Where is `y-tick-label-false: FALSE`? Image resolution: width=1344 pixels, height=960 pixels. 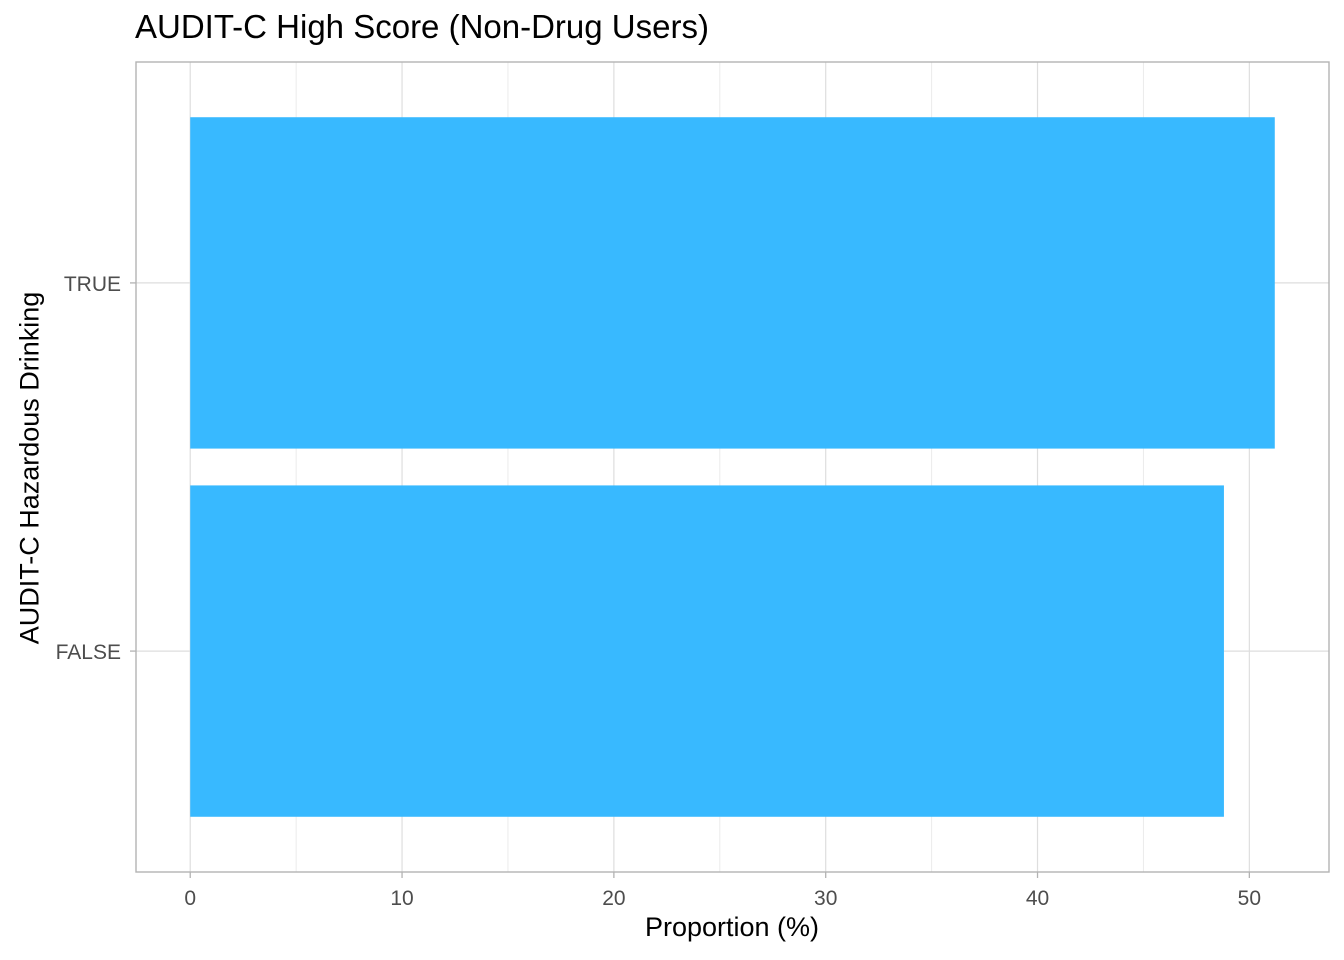
y-tick-label-false: FALSE is located at coordinates (88, 652).